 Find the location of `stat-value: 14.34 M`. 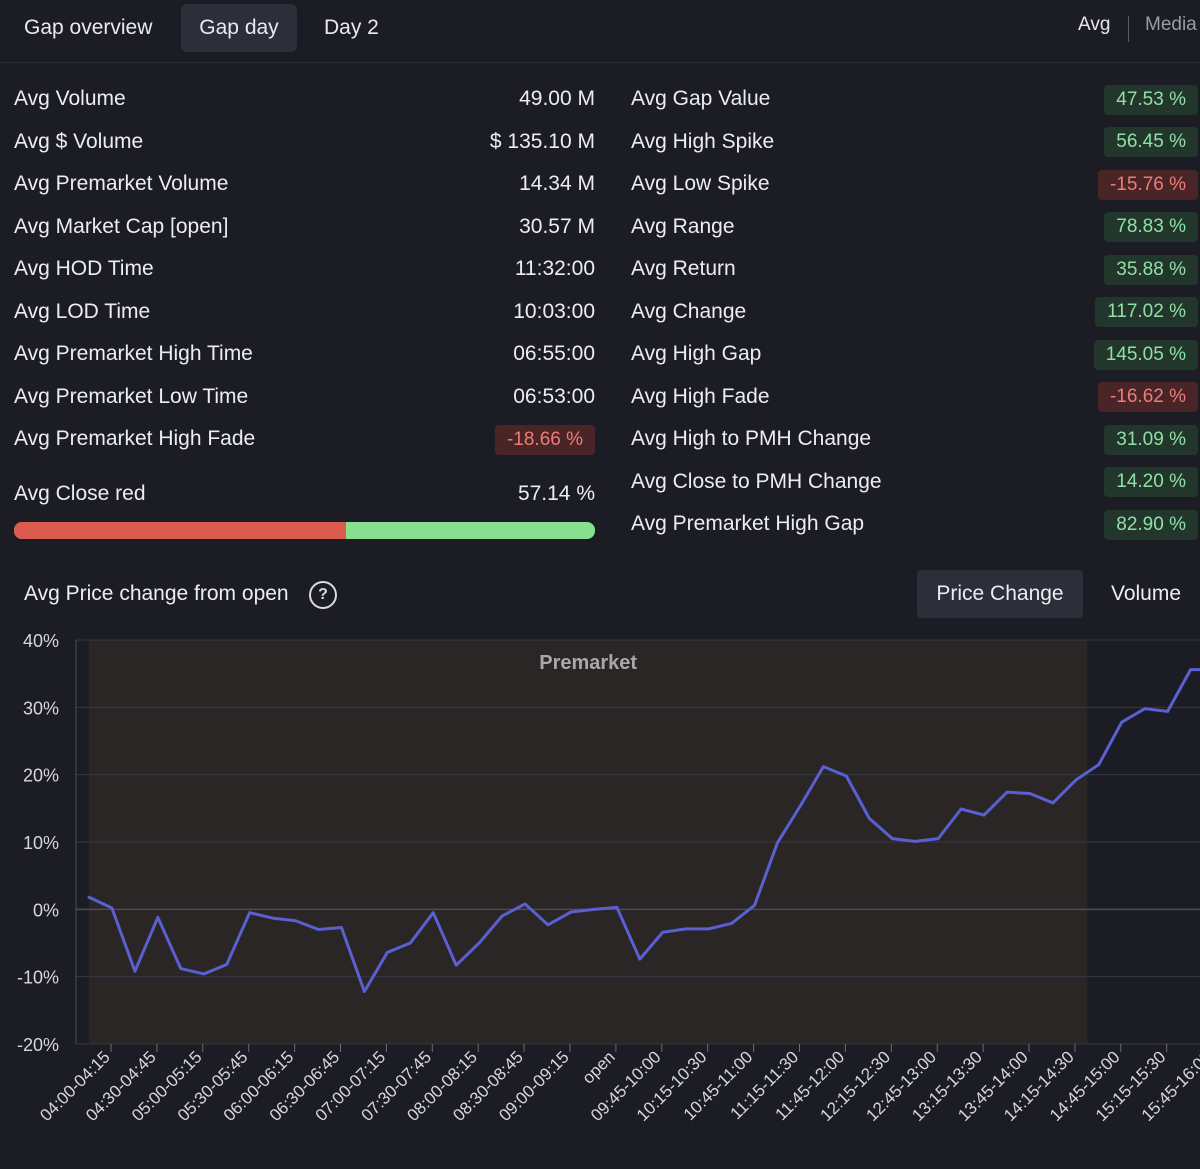

stat-value: 14.34 M is located at coordinates (557, 183).